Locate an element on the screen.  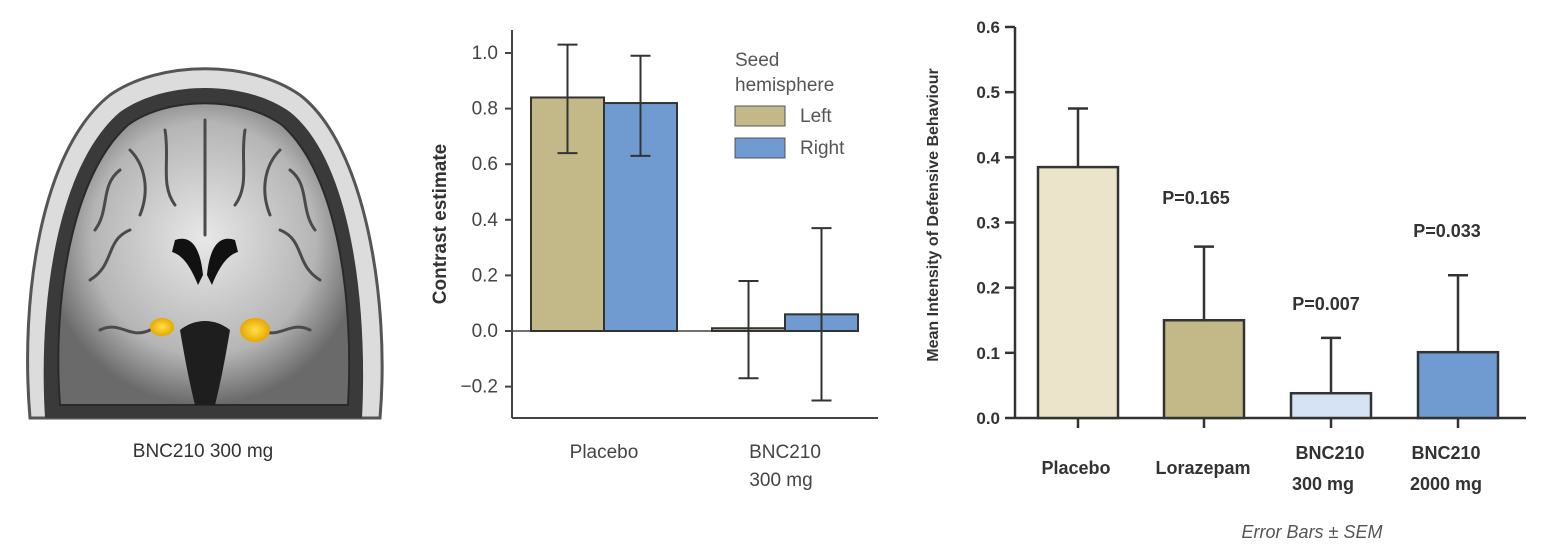
defensive-y-tick-label: 0.3 is located at coordinates (988, 222).